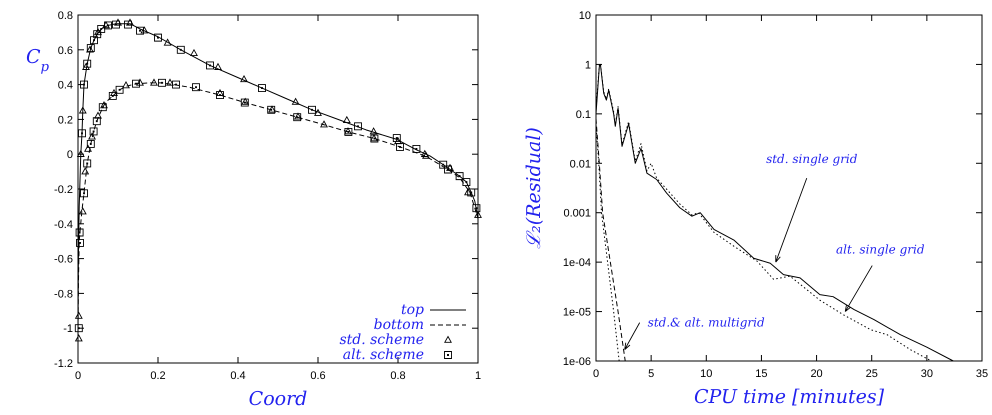 This screenshot has height=415, width=992. Describe the element at coordinates (584, 16) in the screenshot. I see `y-tick-label: 10` at that location.